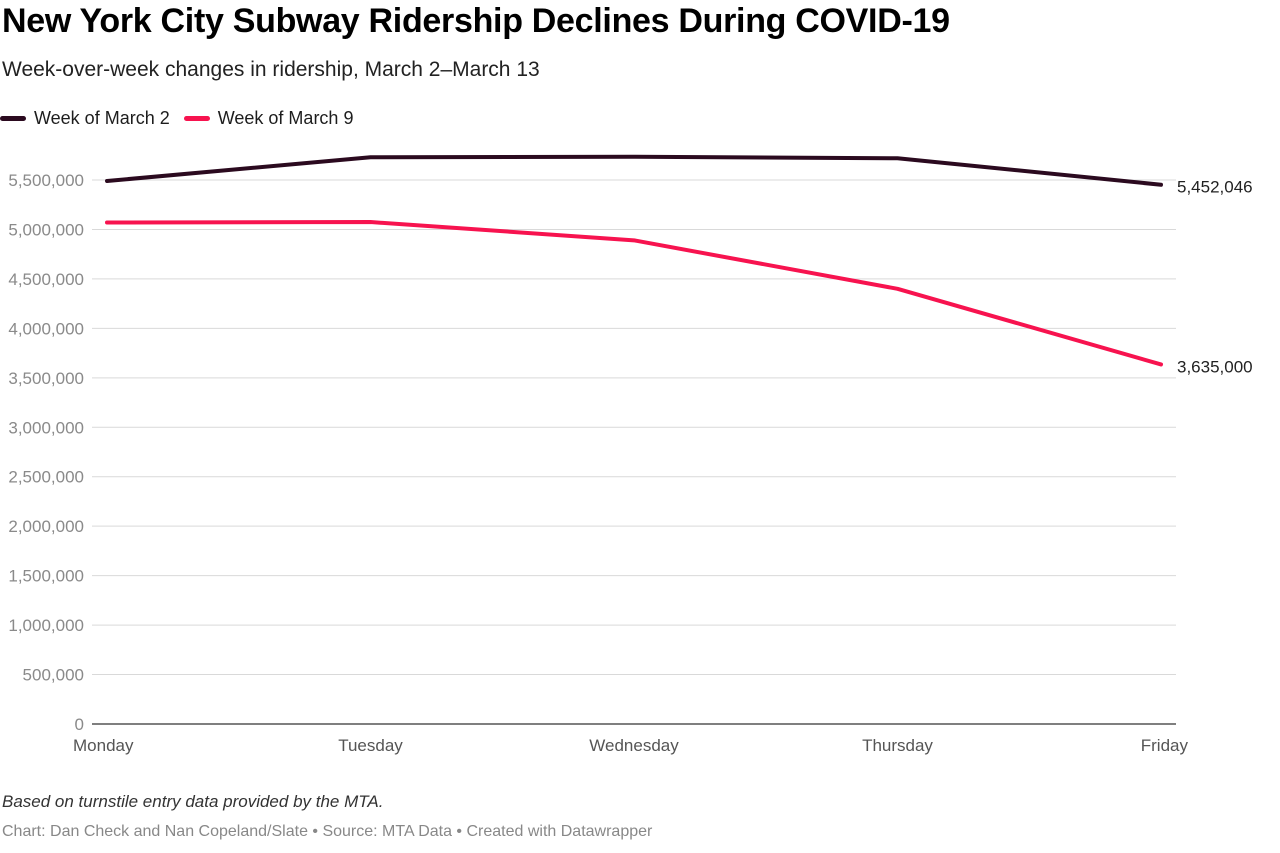 The height and width of the screenshot is (853, 1280). Describe the element at coordinates (285, 118) in the screenshot. I see `legend-label: Week of March 9` at that location.